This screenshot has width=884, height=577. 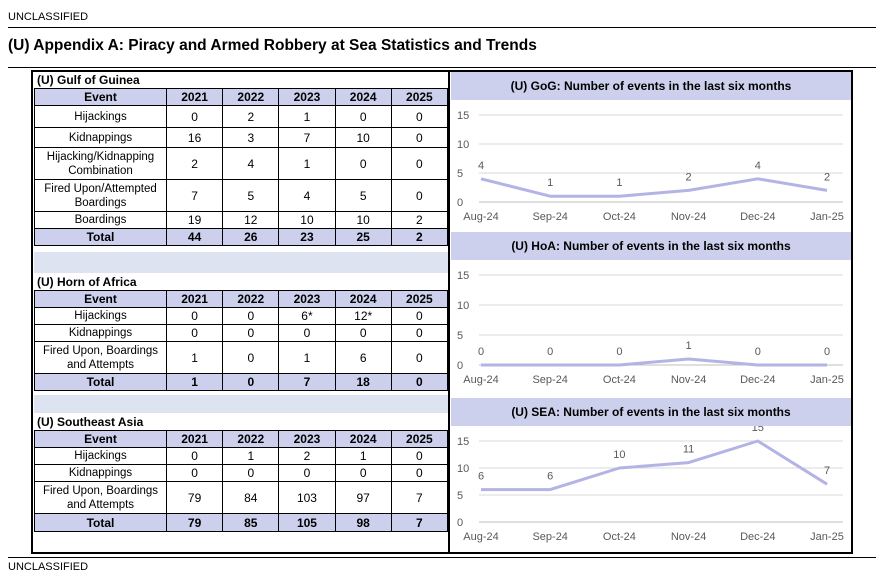 What do you see at coordinates (442, 557) in the screenshot?
I see `footer-rule` at bounding box center [442, 557].